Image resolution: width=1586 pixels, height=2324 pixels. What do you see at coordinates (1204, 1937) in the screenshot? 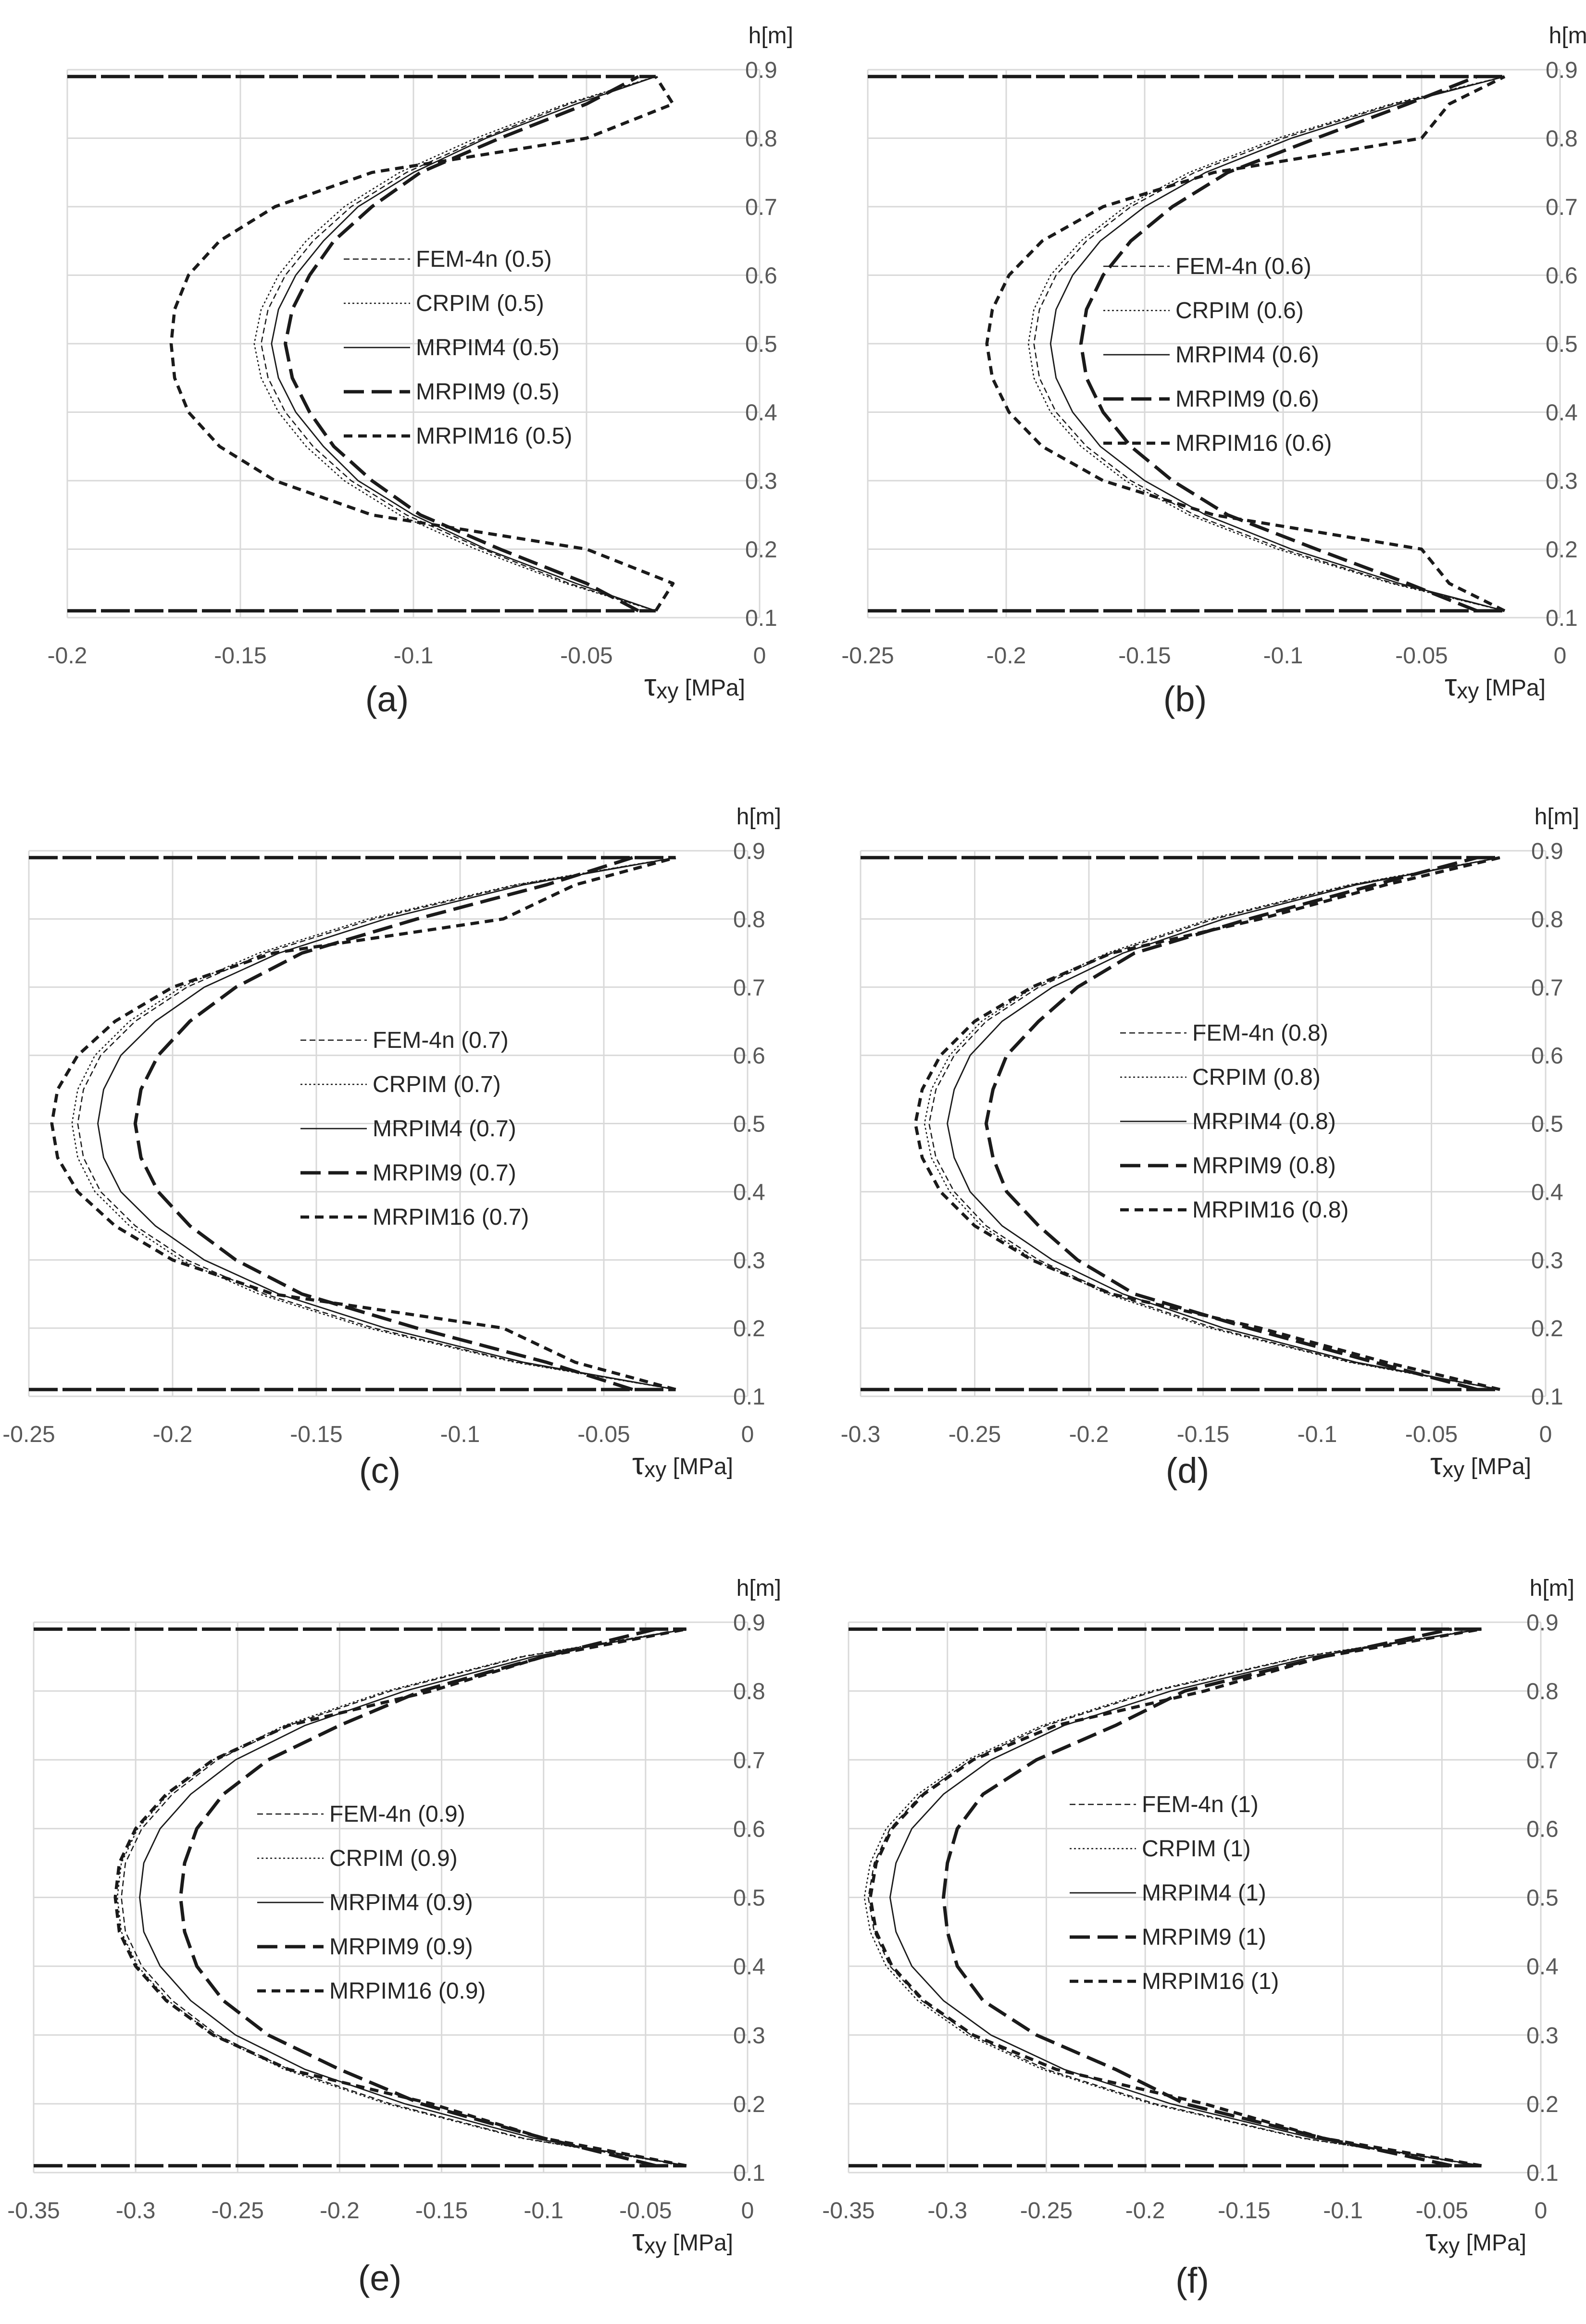
I see `legend-label: MRPIM9 (1)` at bounding box center [1204, 1937].